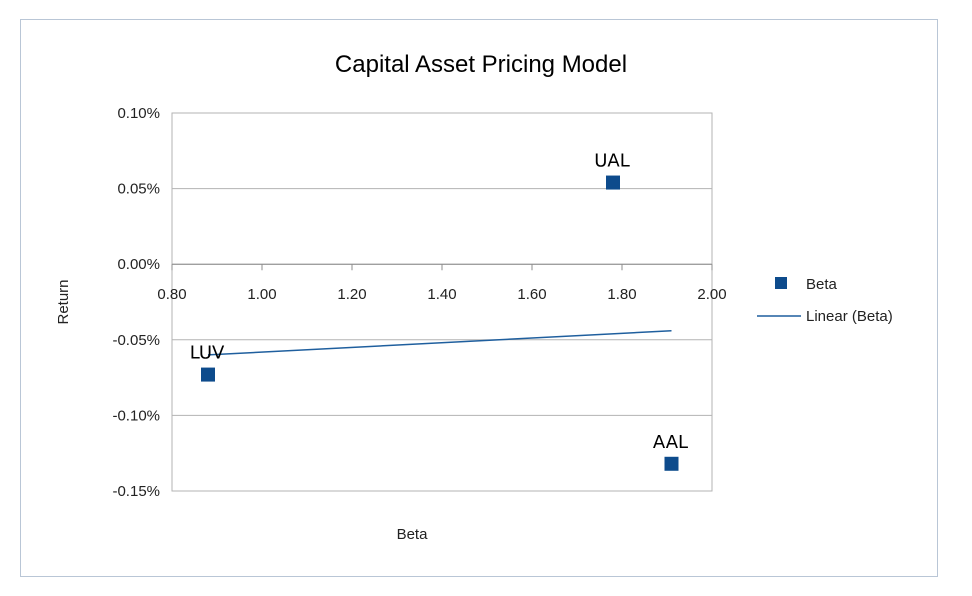 This screenshot has height=596, width=972. What do you see at coordinates (171, 294) in the screenshot?
I see `x-tick-label: 0.80` at bounding box center [171, 294].